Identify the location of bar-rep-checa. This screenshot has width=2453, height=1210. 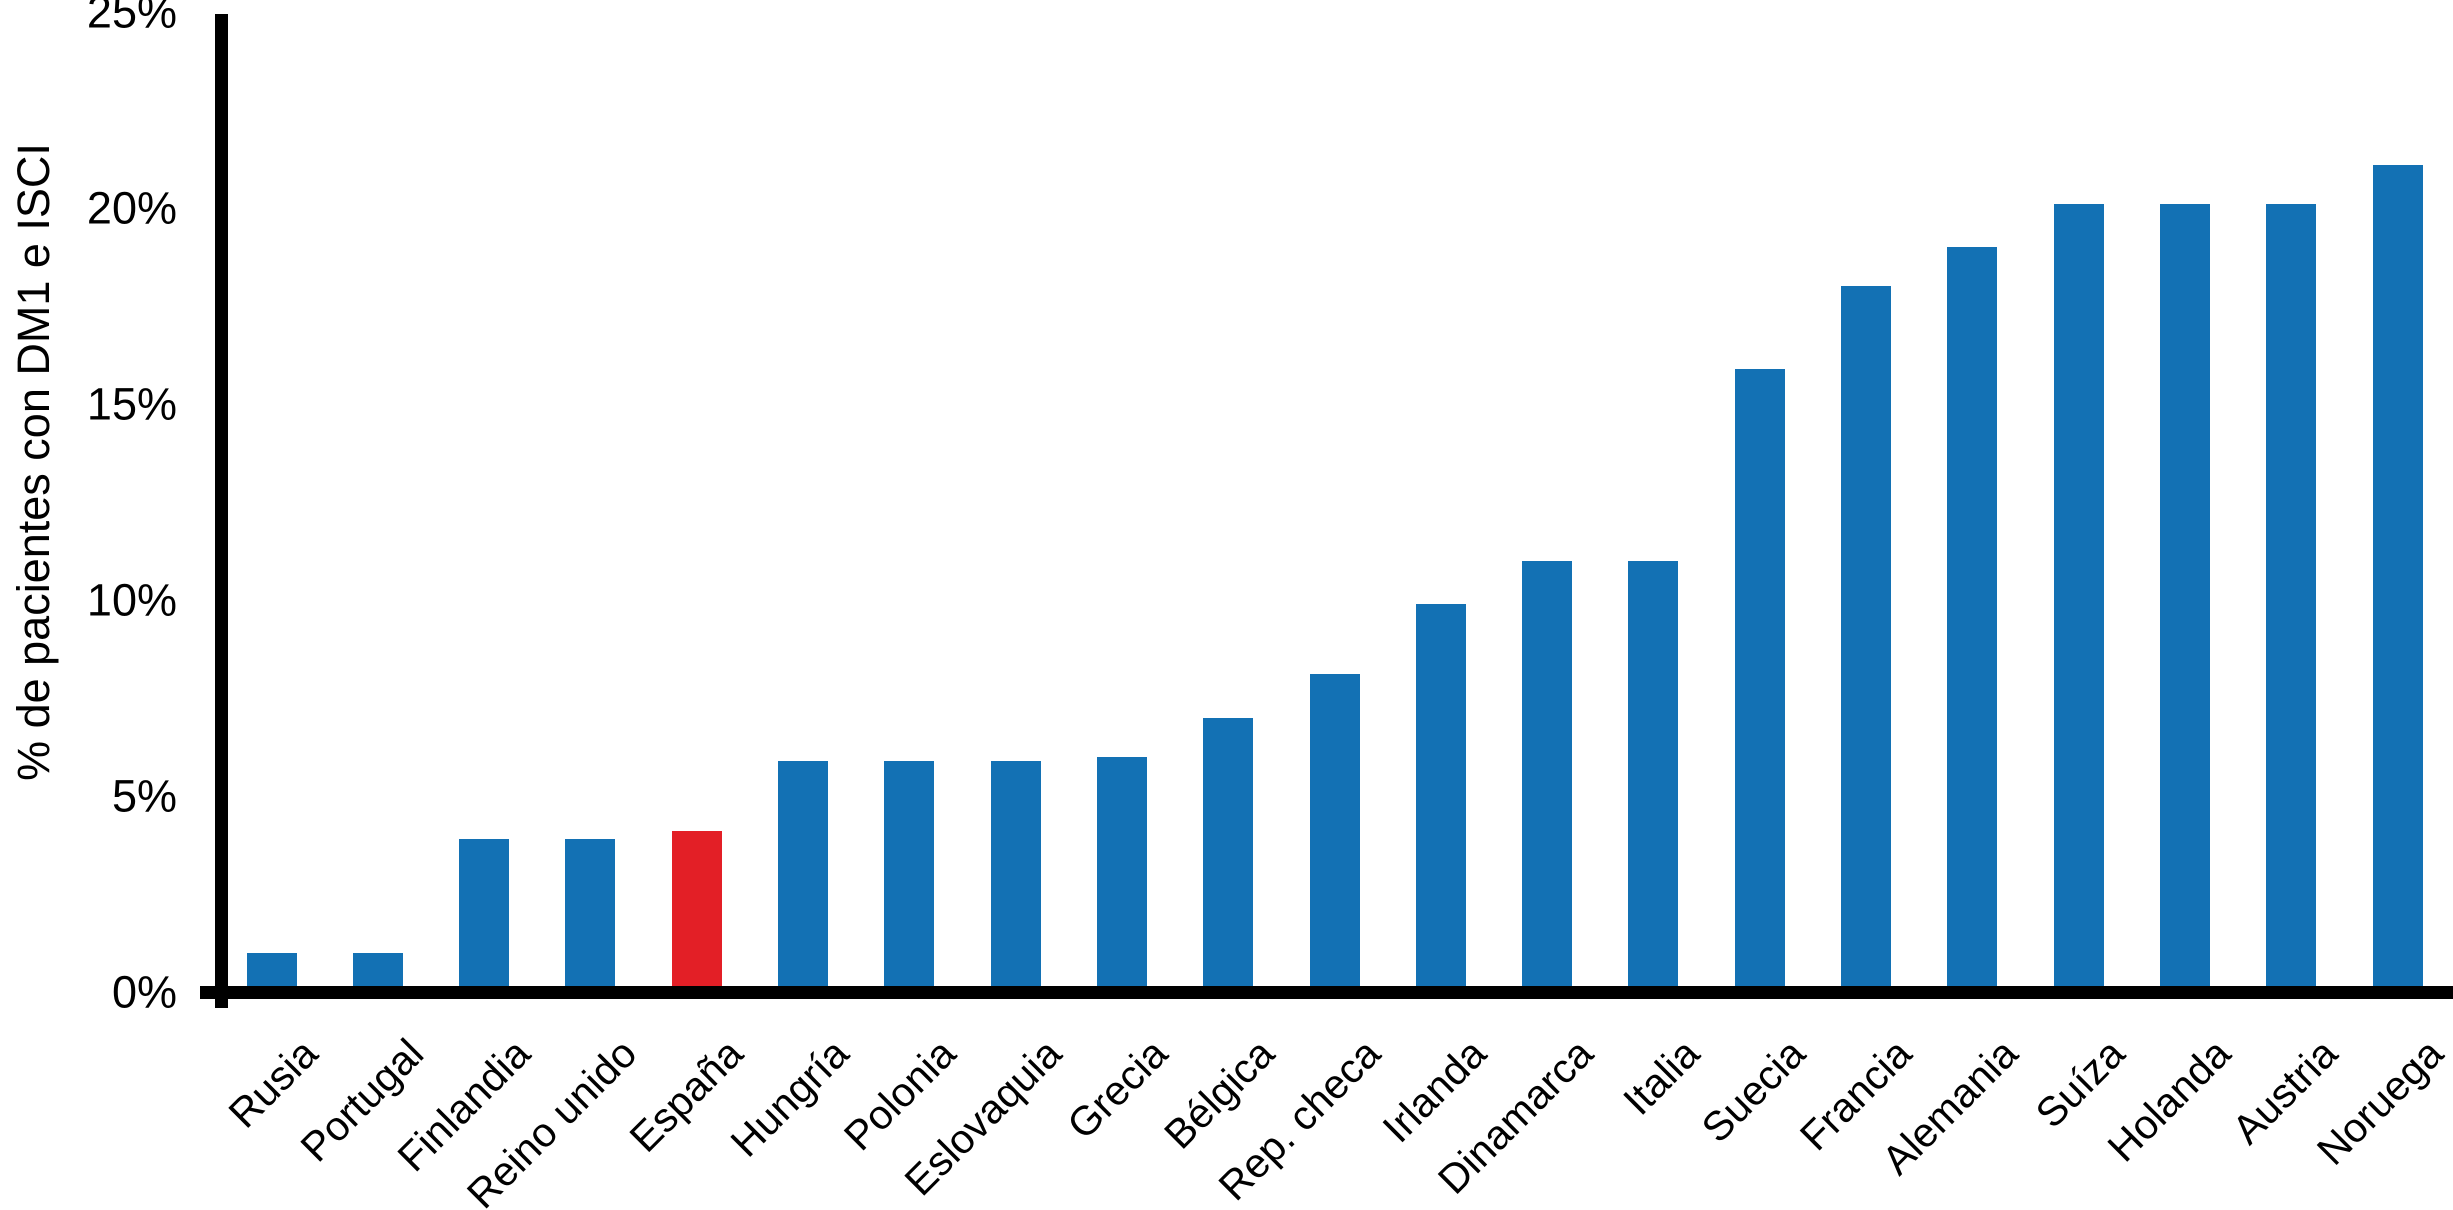
(1334, 833).